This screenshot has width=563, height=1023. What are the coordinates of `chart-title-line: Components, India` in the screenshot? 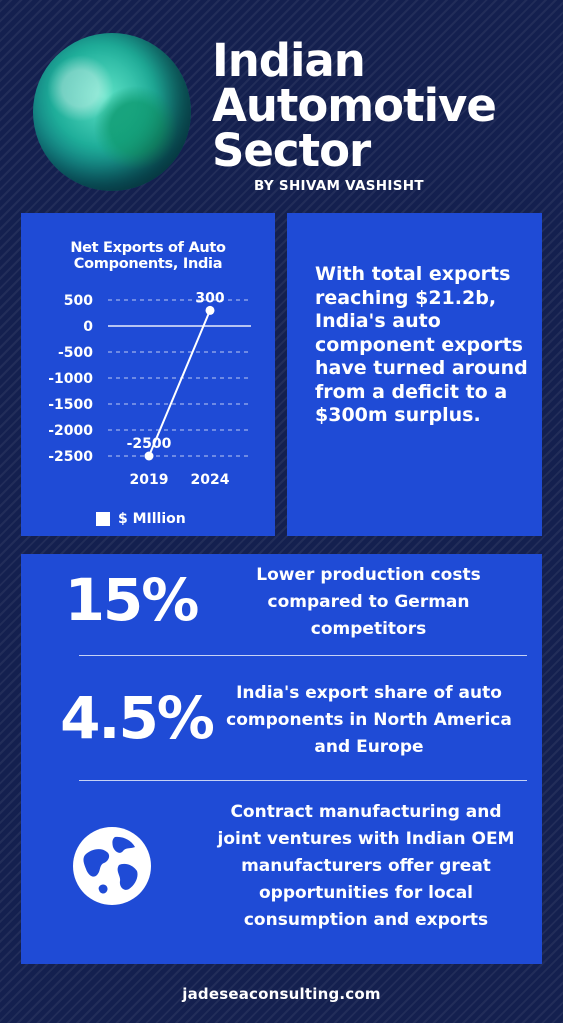 It's located at (148, 264).